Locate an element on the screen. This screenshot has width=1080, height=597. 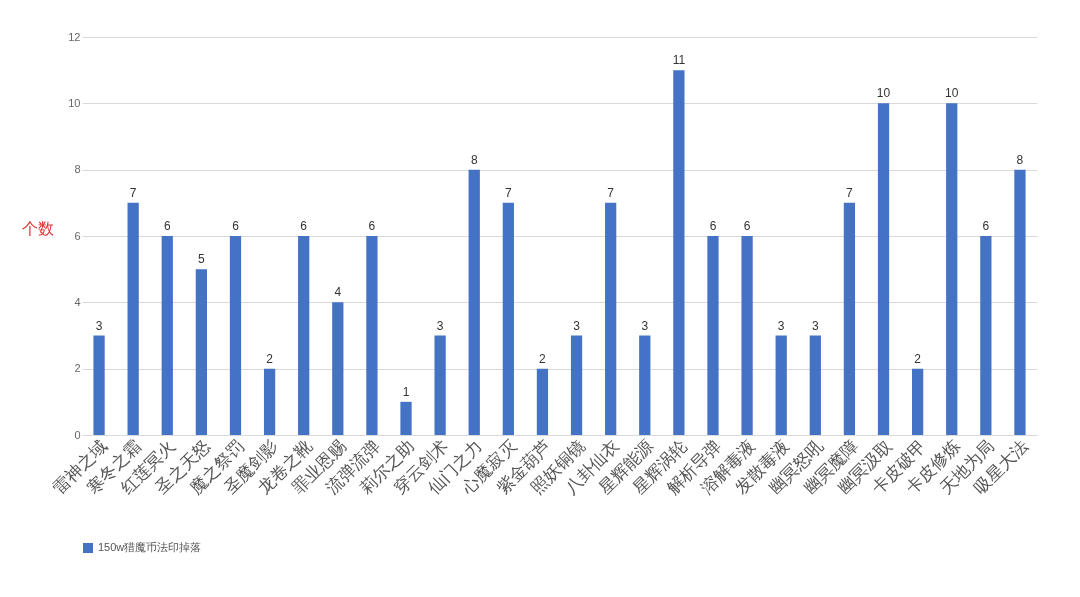
y-tick-label: 6 is located at coordinates (77, 235).